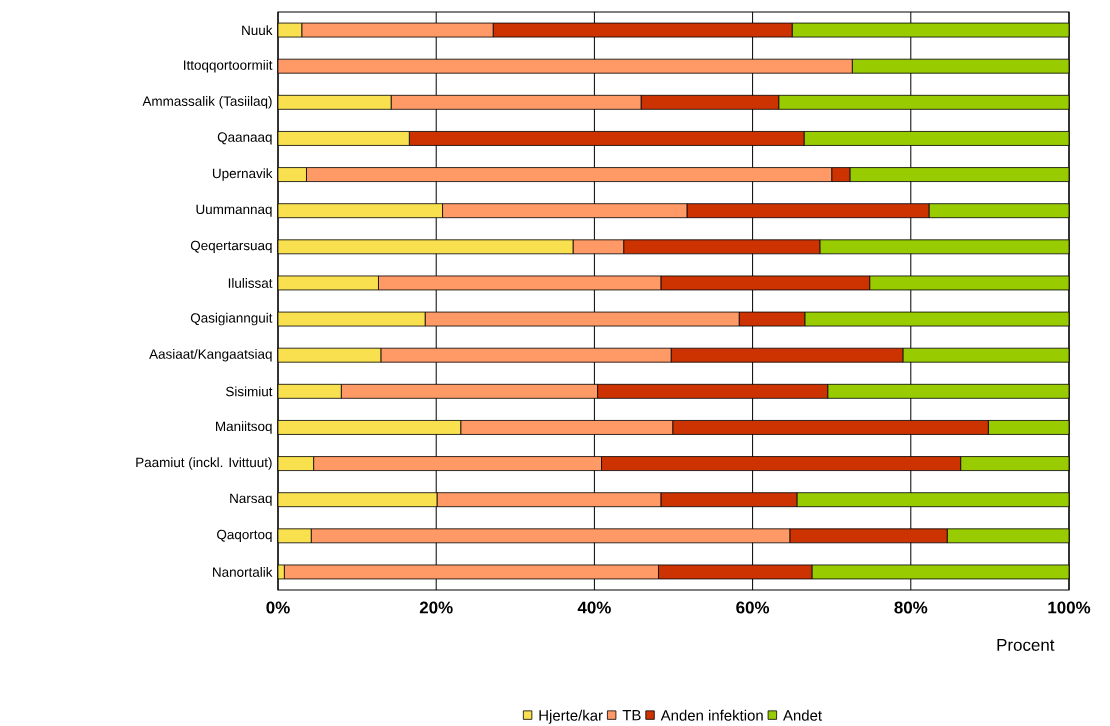  Describe the element at coordinates (207, 102) in the screenshot. I see `y-tick-label: Ammassalik (Tasiilaq)` at that location.